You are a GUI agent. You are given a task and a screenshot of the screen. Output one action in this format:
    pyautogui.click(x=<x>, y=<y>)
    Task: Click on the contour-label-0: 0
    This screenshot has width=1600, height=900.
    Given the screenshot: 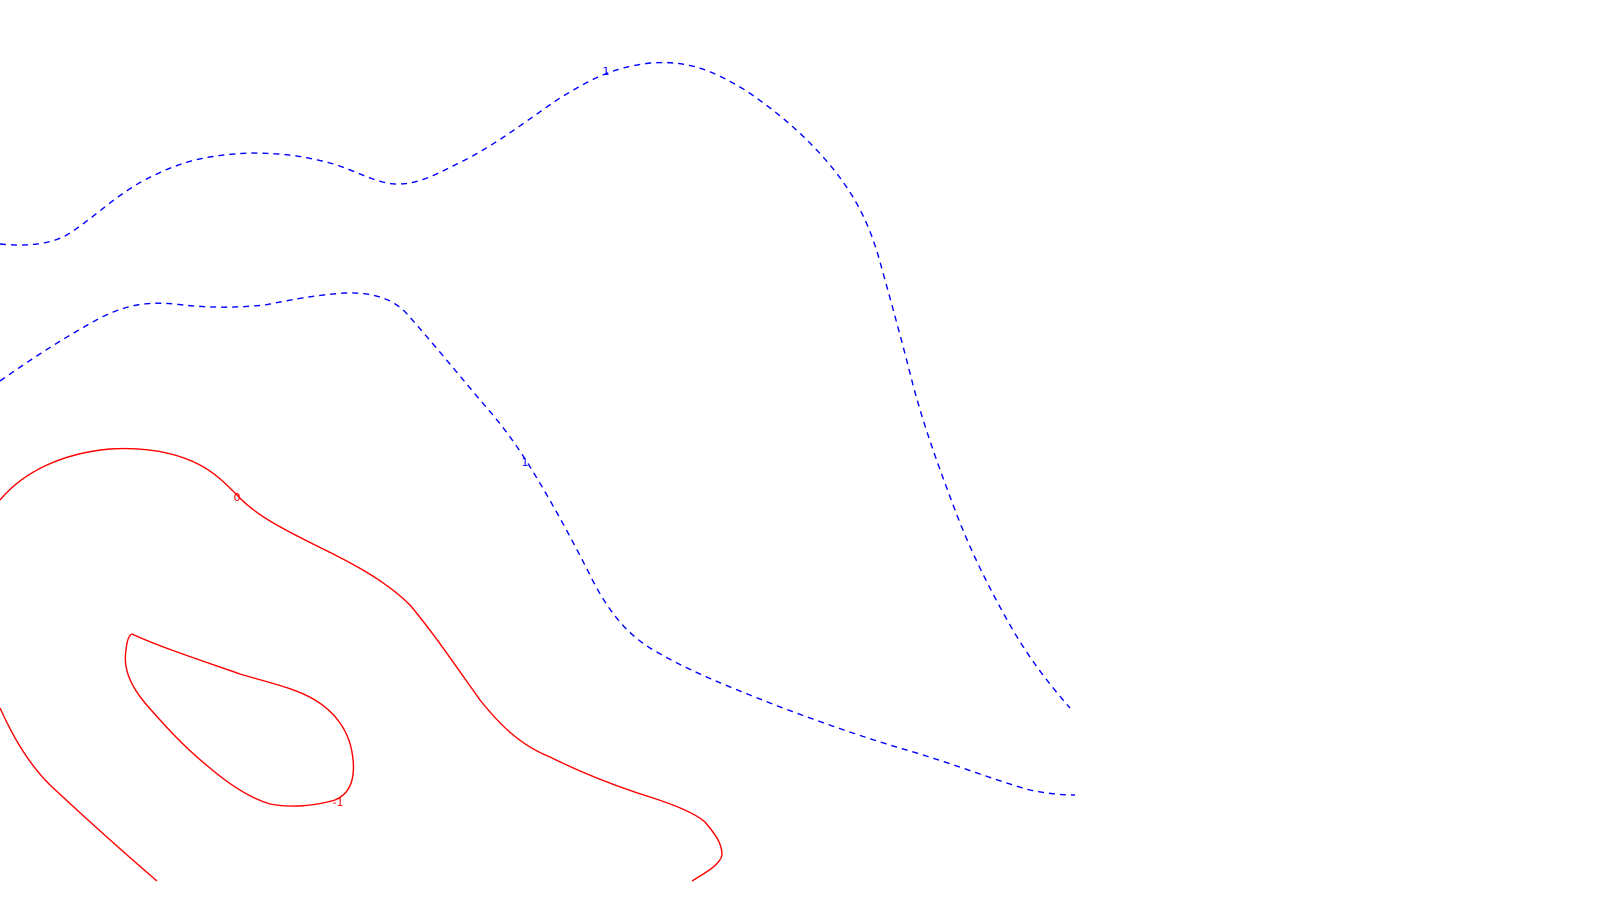 What is the action you would take?
    pyautogui.click(x=237, y=497)
    